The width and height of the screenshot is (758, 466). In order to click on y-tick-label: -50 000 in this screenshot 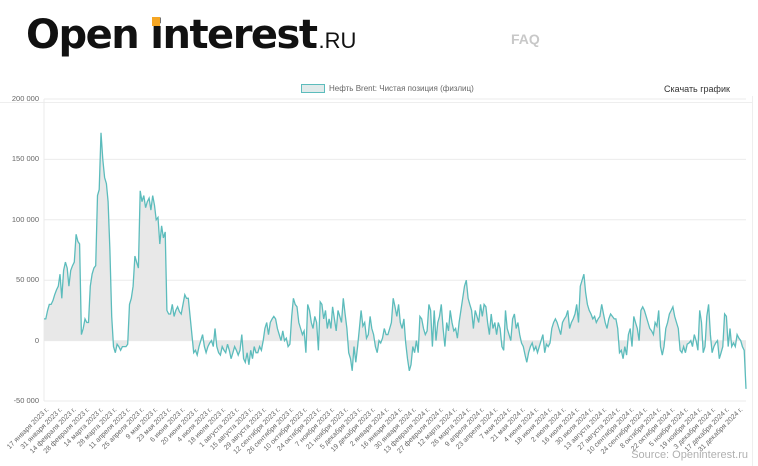, I will do `click(26, 400)`.